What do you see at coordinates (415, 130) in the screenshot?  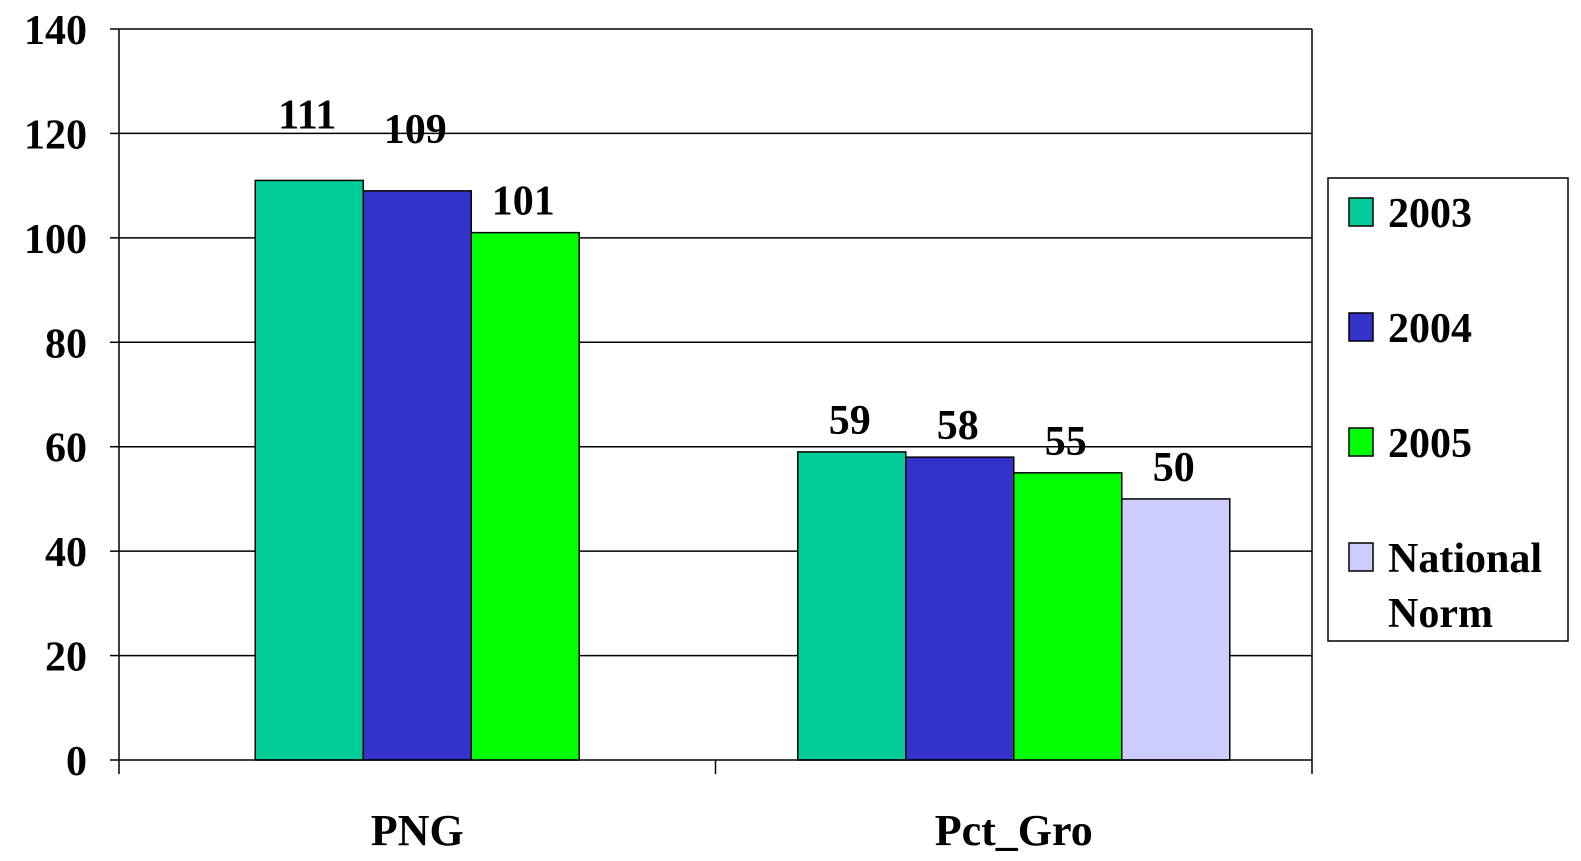 I see `data-label: 109` at bounding box center [415, 130].